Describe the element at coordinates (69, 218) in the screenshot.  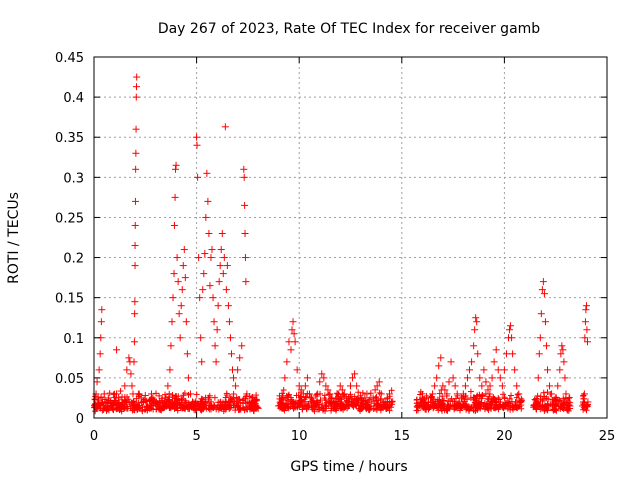
I see `y-tick-label: 0.25` at that location.